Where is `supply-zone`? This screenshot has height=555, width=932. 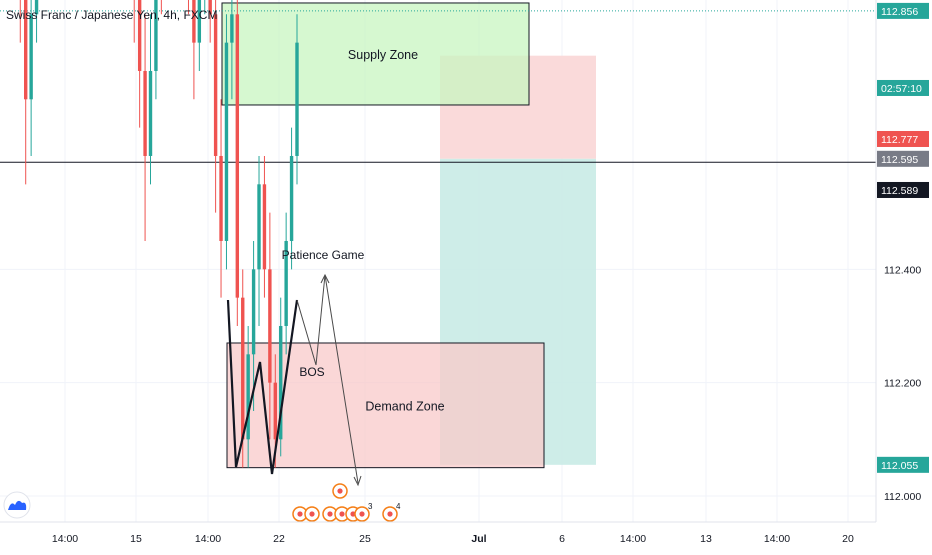 supply-zone is located at coordinates (375, 54).